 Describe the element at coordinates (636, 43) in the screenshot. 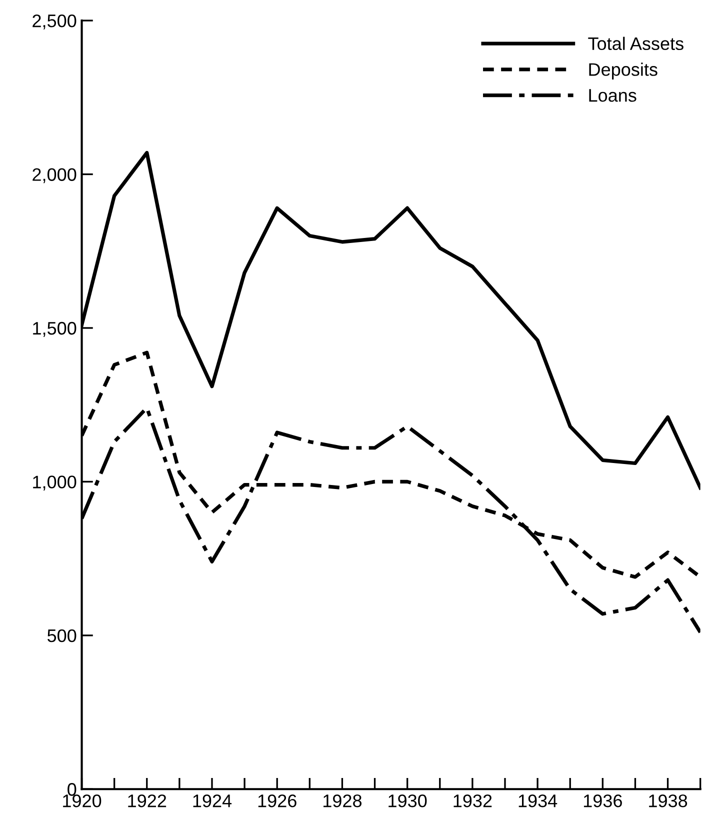

I see `legend-label: Total Assets` at that location.